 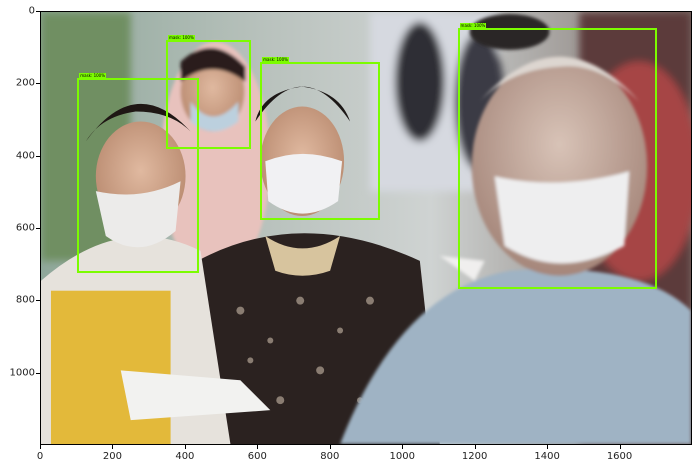 I want to click on x-tick-label: 400, so click(x=185, y=456).